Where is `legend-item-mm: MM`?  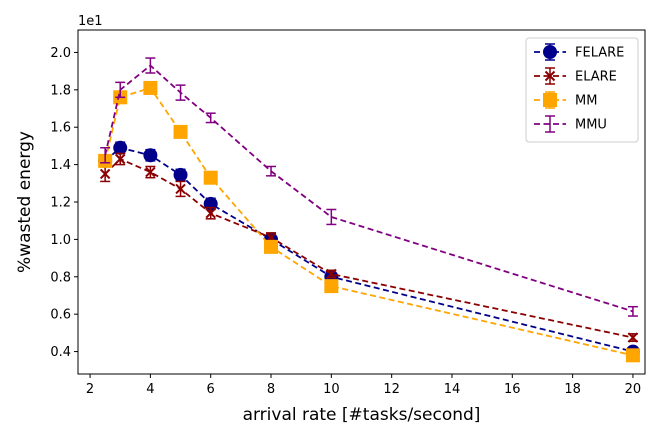
legend-item-mm: MM is located at coordinates (565, 100).